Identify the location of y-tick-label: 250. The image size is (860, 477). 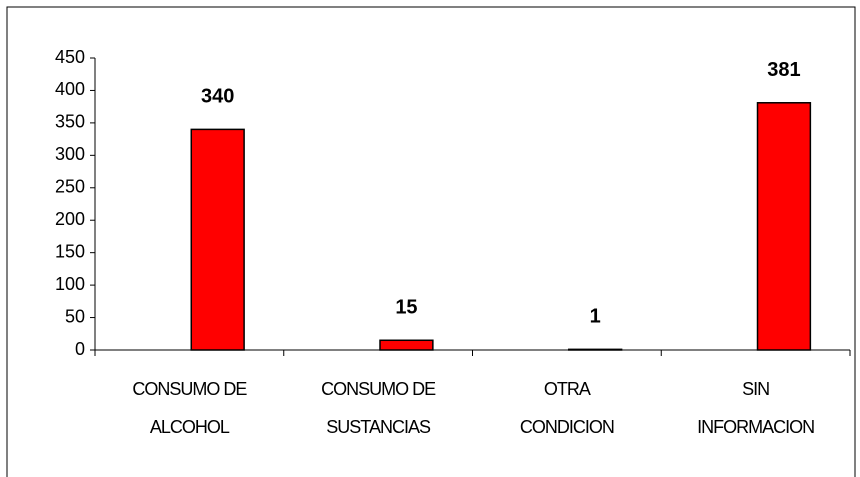
(70, 187).